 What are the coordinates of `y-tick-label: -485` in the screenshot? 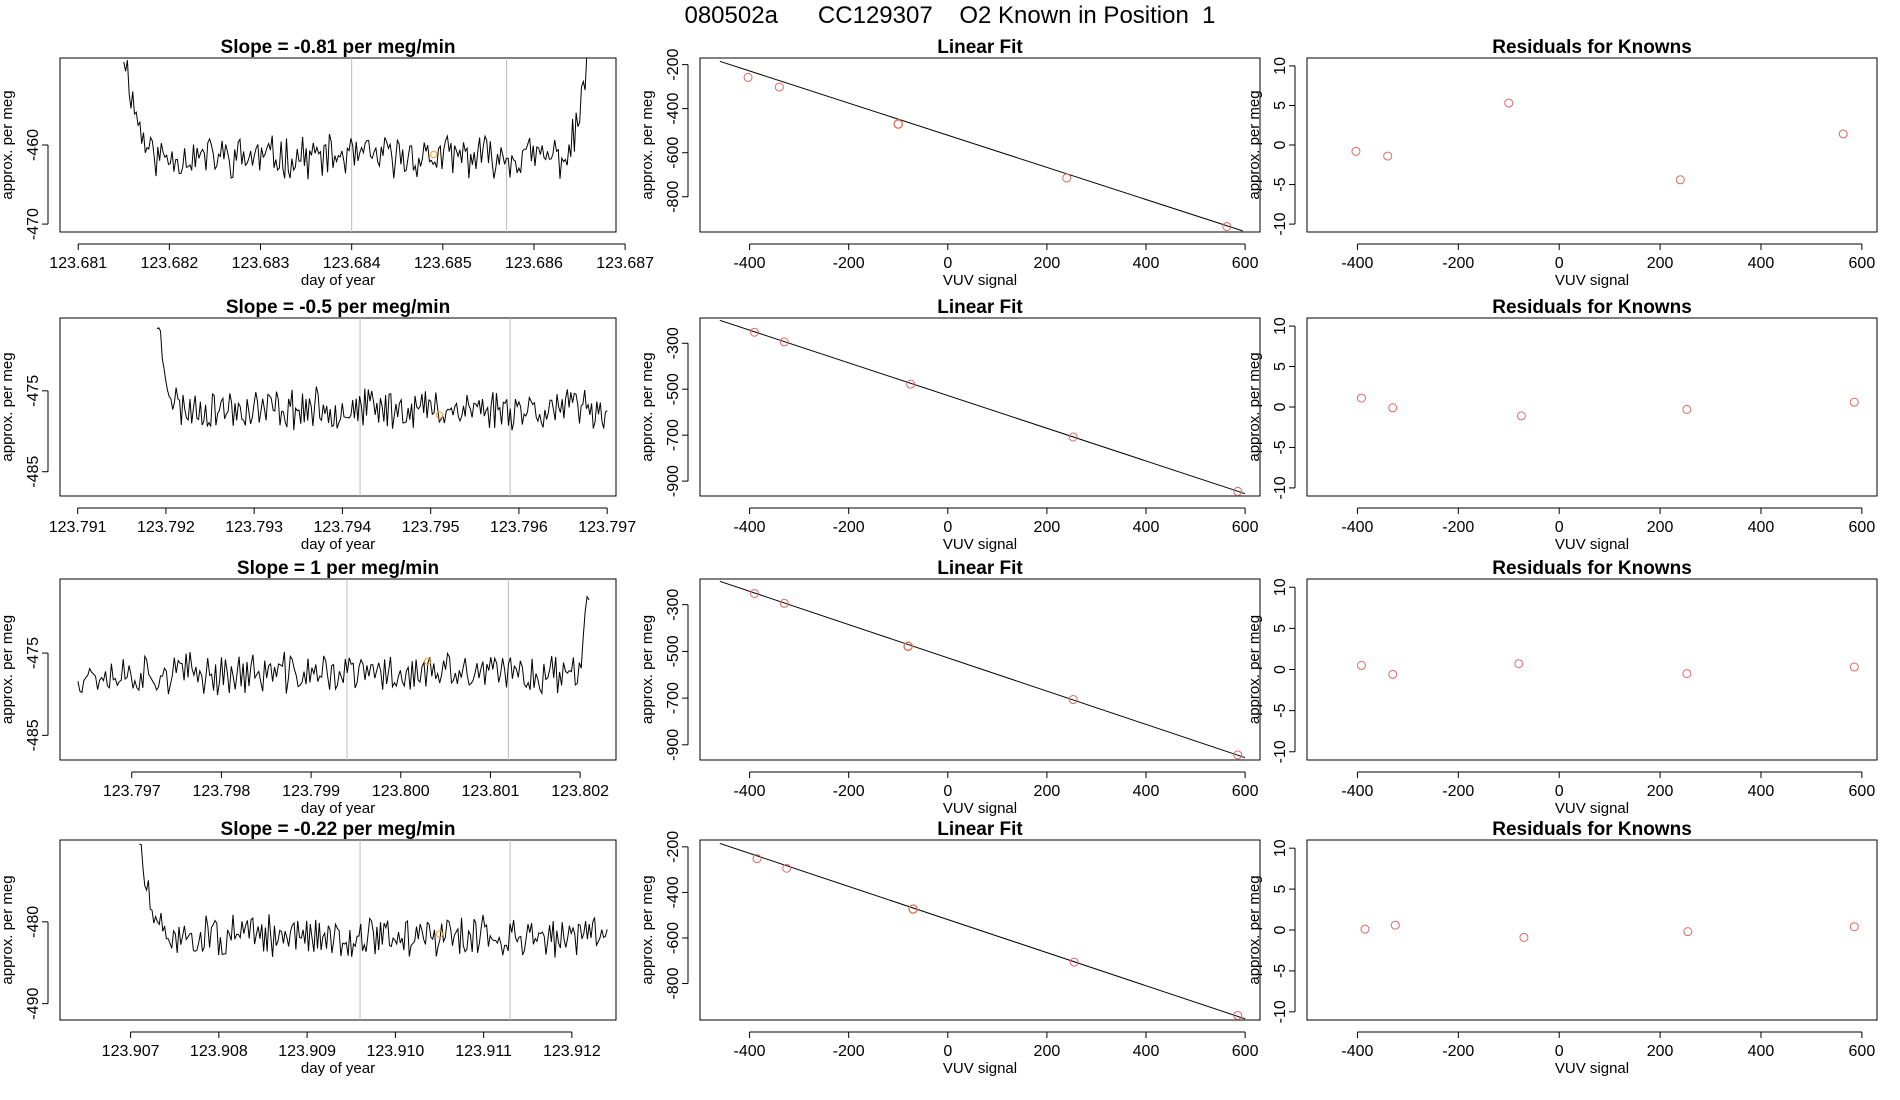 It's located at (33, 472).